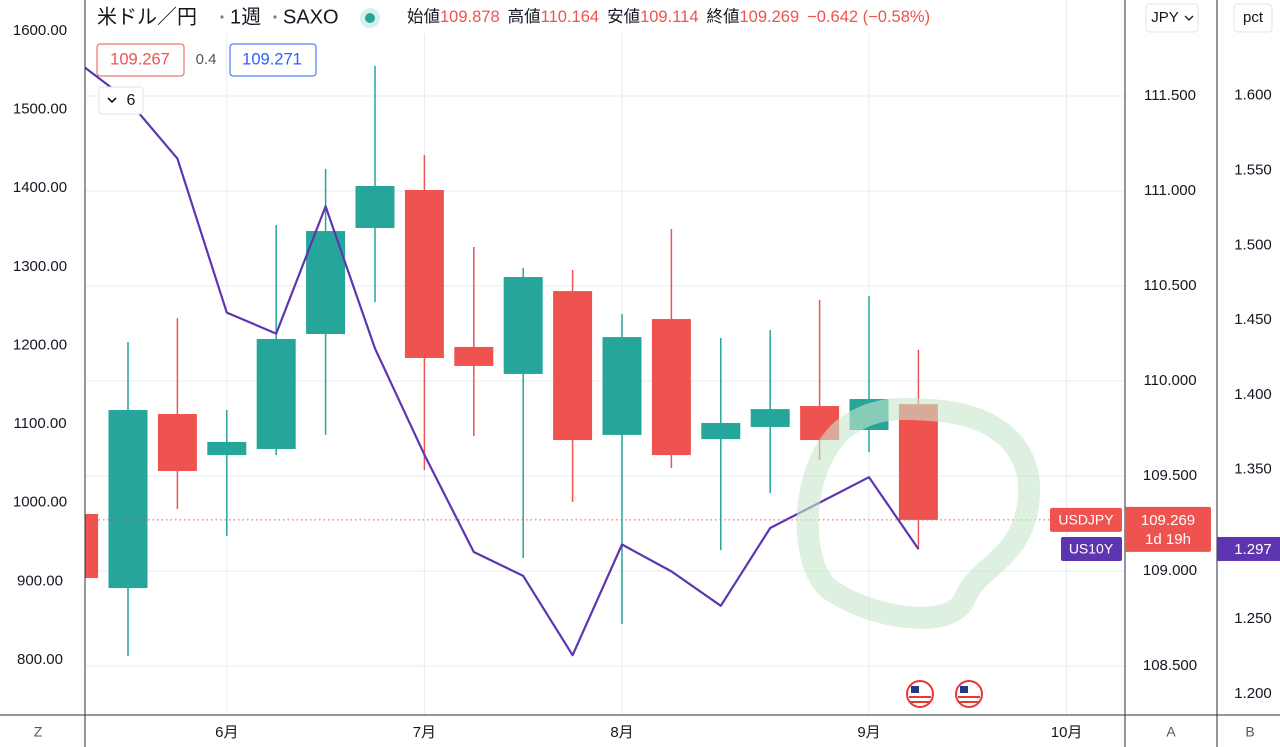 The height and width of the screenshot is (747, 1280). Describe the element at coordinates (1253, 244) in the screenshot. I see `y2-tick-label: 1.500` at that location.